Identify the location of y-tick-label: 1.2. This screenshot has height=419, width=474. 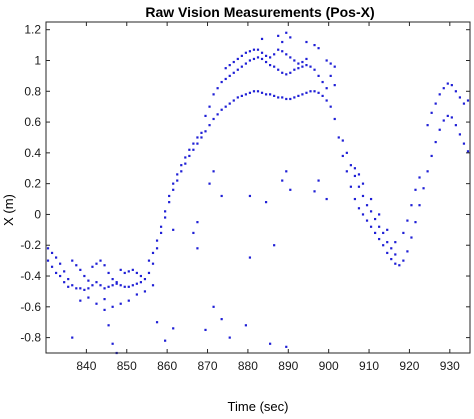
(32, 30).